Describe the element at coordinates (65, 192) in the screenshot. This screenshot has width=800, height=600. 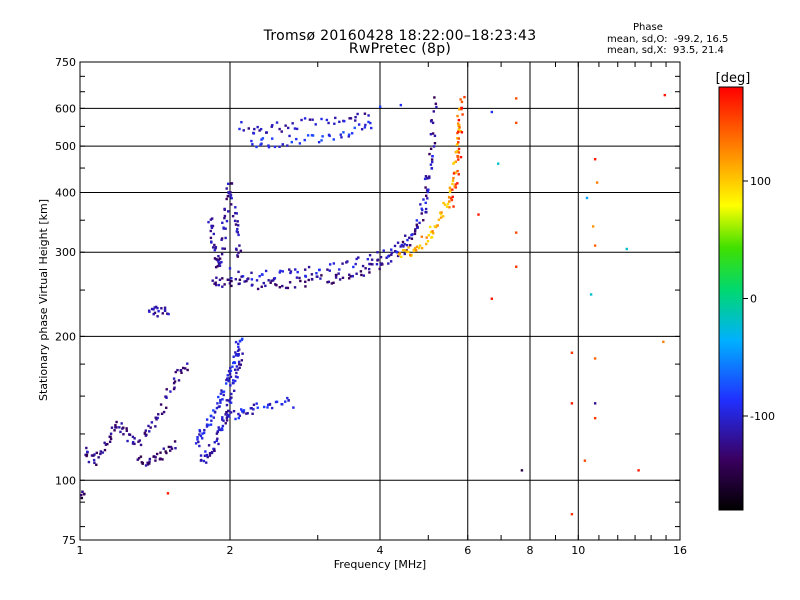
I see `y-tick-label: 400` at that location.